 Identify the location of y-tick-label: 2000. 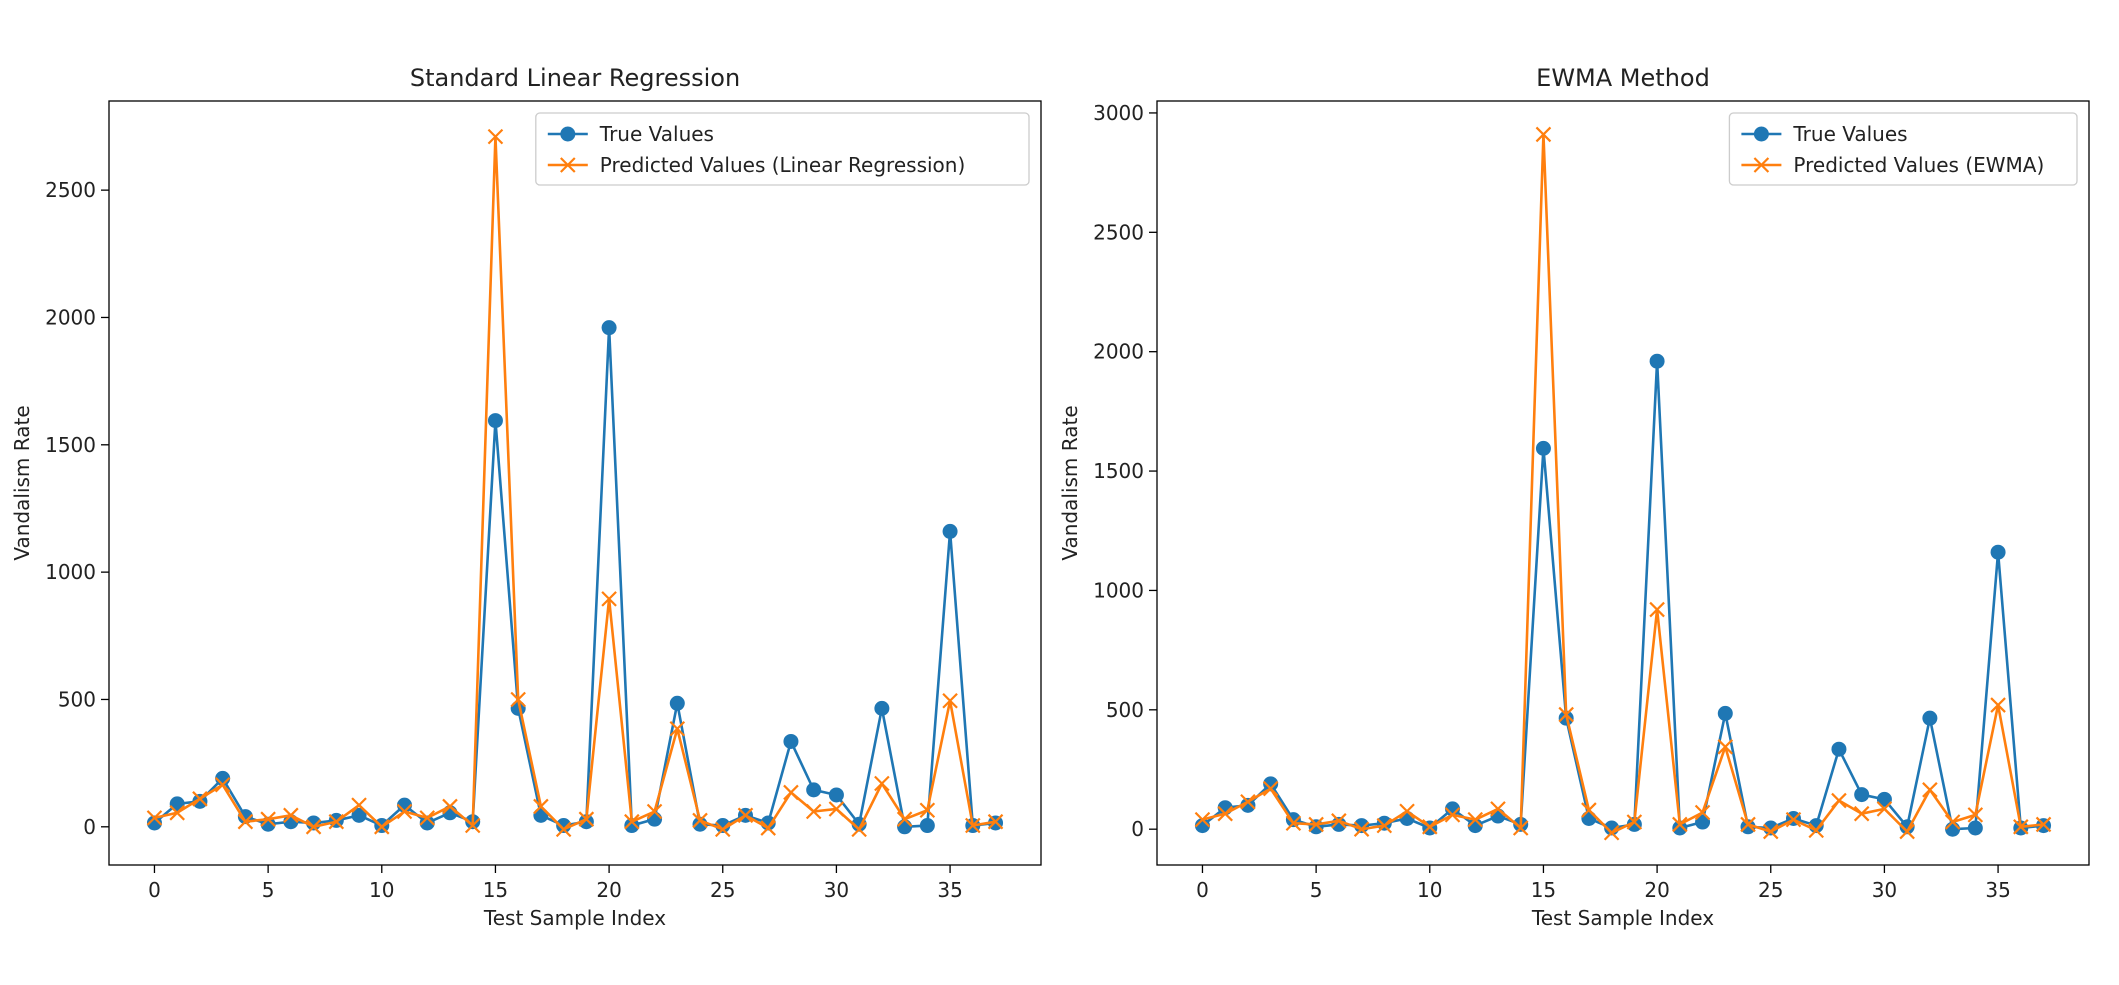
(1118, 352).